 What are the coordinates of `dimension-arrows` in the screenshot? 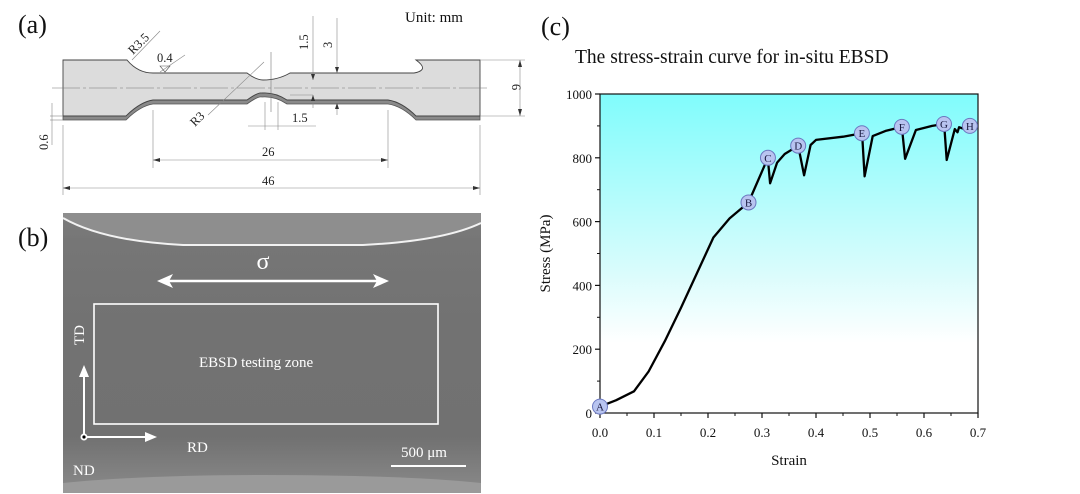 It's located at (292, 125).